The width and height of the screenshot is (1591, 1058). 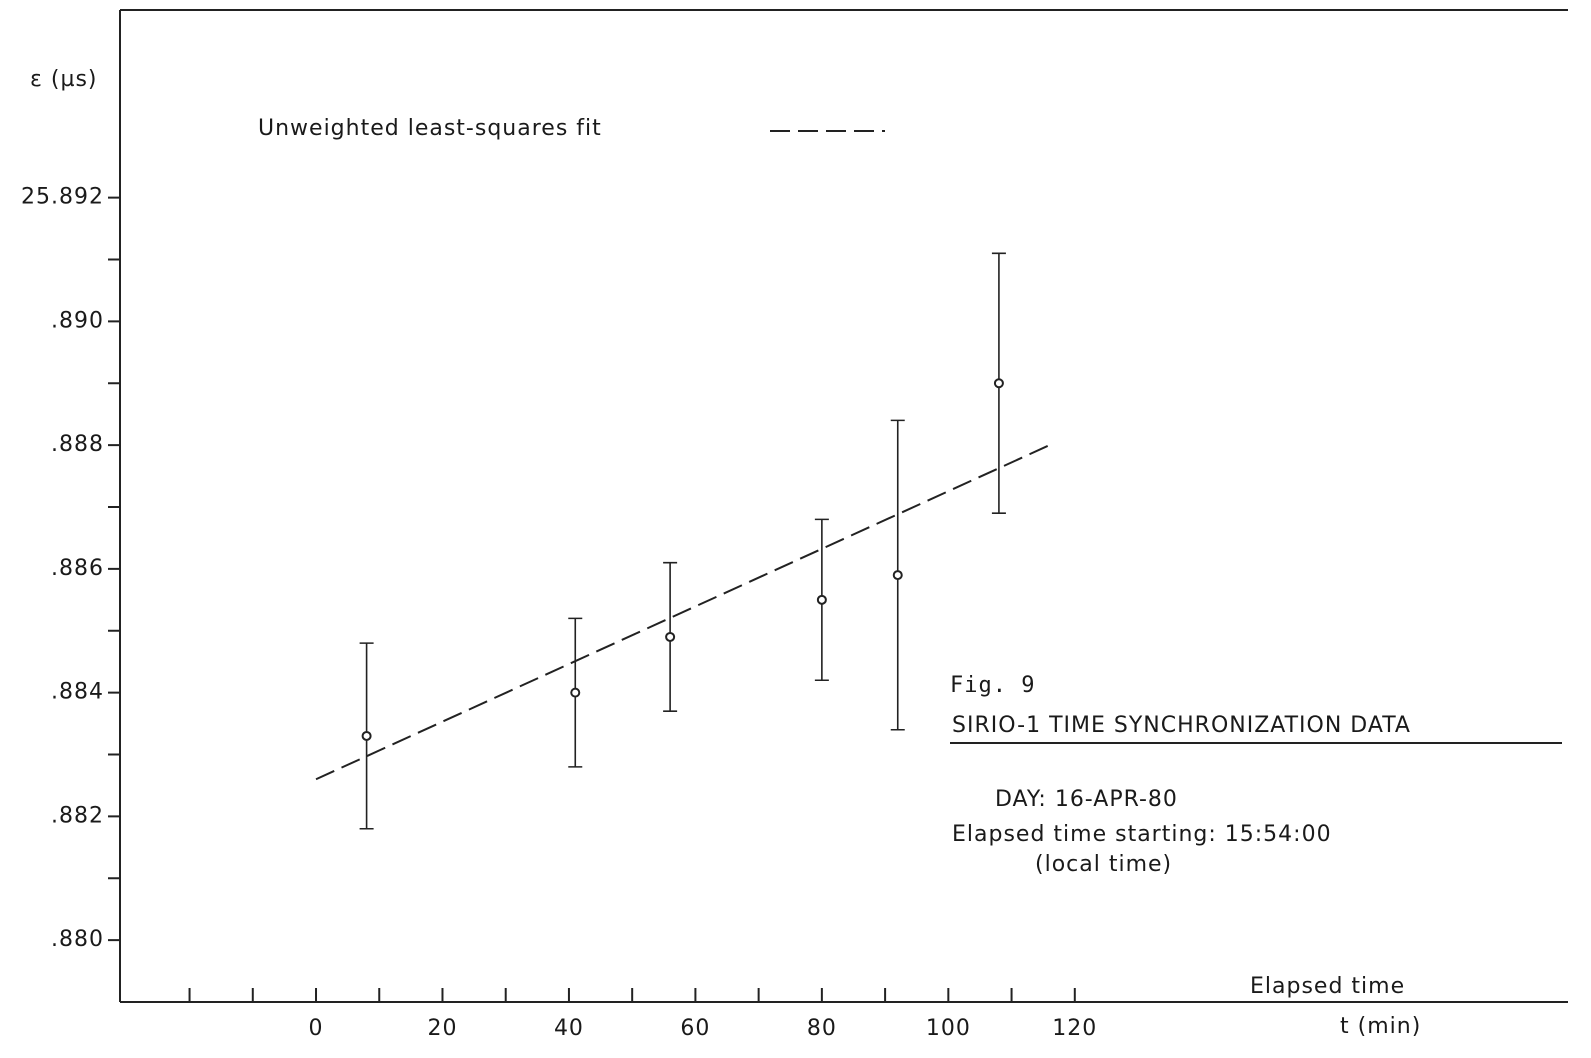 I want to click on annotation: (local time), so click(x=1103, y=864).